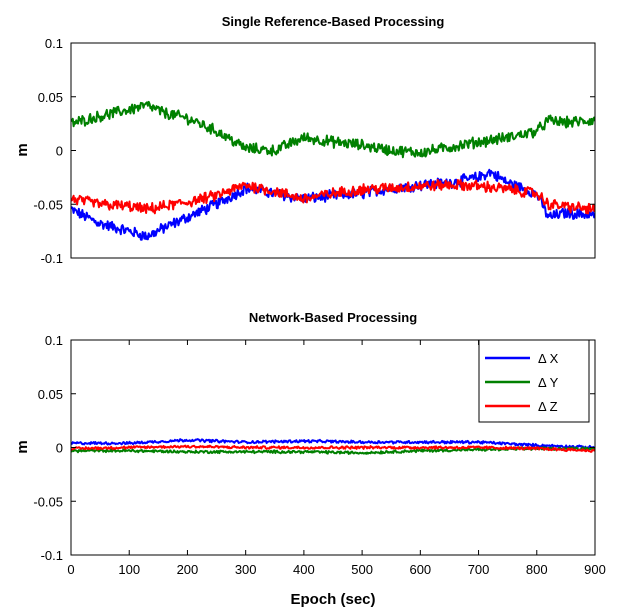 The image size is (617, 613). Describe the element at coordinates (595, 569) in the screenshot. I see `bottom-x-tick-label: 900` at that location.